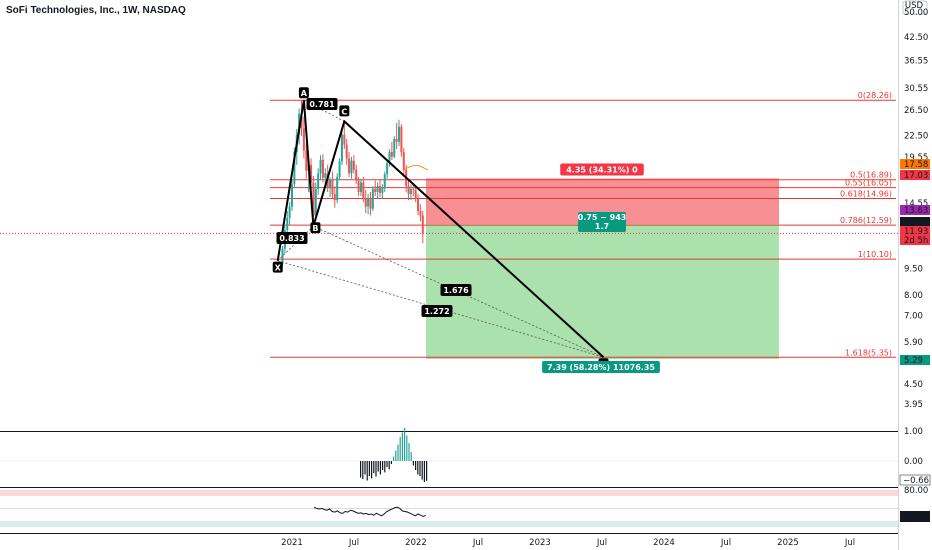 Image resolution: width=932 pixels, height=550 pixels. I want to click on target-label: 7.39 (58.28%) 11076.35, so click(601, 367).